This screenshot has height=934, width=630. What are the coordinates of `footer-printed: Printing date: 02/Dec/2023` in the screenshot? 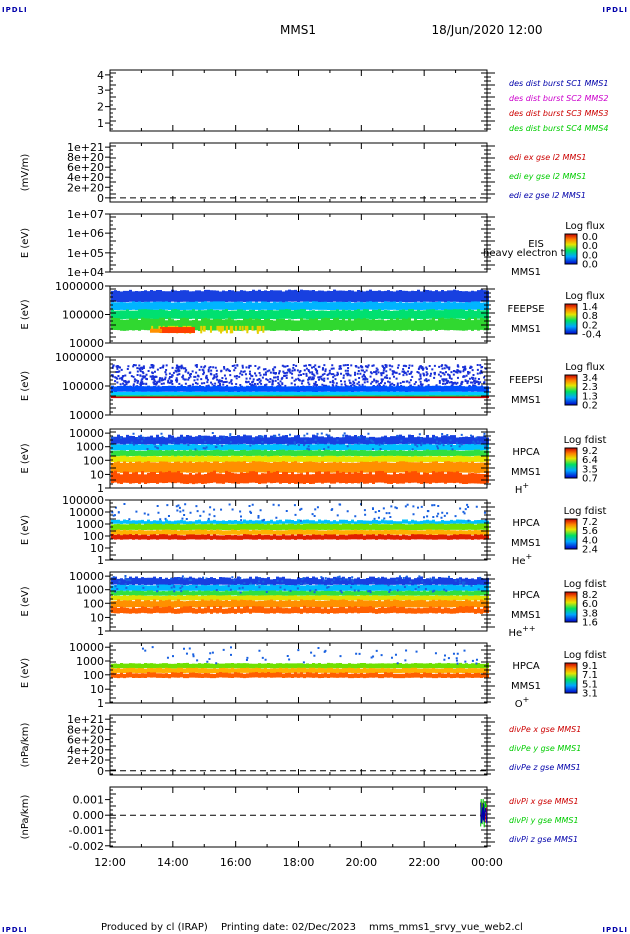 It's located at (288, 927).